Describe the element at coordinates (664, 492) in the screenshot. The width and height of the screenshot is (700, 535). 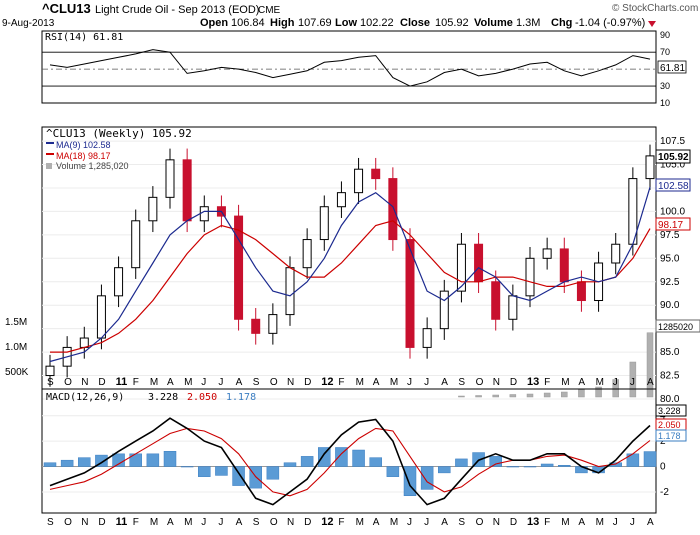
I see `macd-tick-label: -2` at that location.